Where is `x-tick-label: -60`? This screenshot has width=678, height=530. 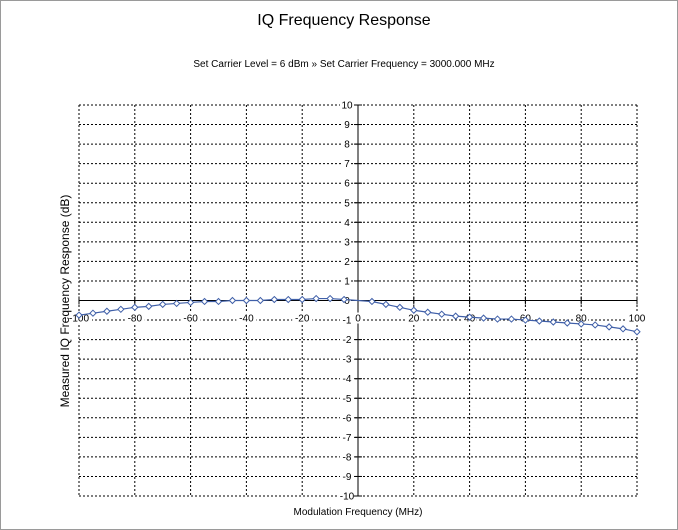 x-tick-label: -60 is located at coordinates (190, 319).